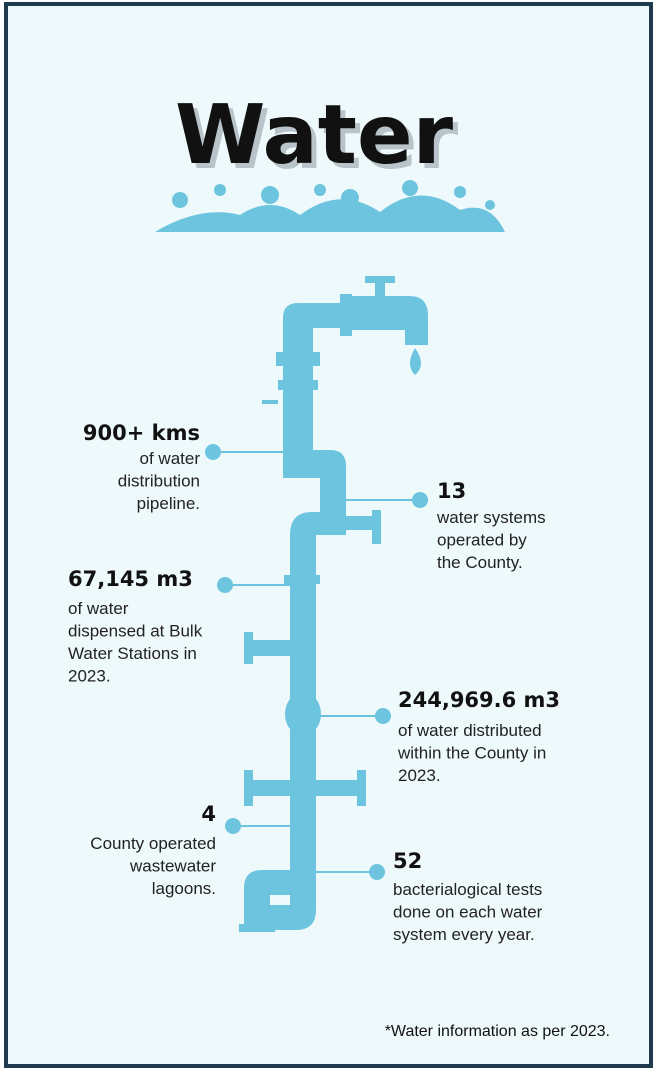 This screenshot has height=1070, width=658. Describe the element at coordinates (314, 135) in the screenshot. I see `title: Water` at that location.